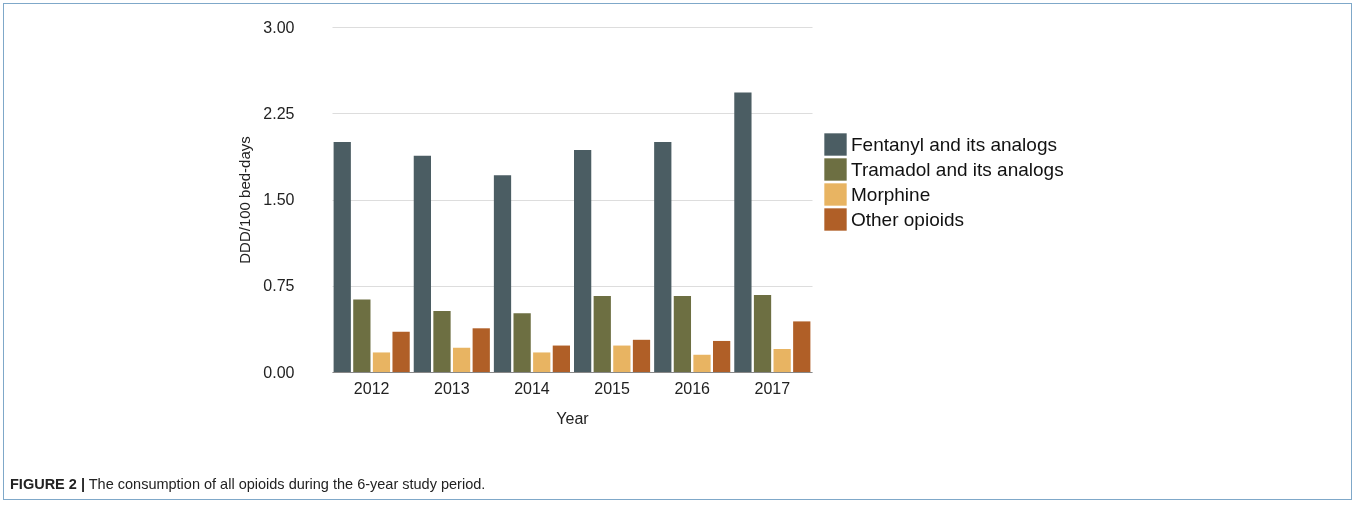 The height and width of the screenshot is (505, 1357). Describe the element at coordinates (908, 219) in the screenshot. I see `legend-label: Other opioids` at that location.